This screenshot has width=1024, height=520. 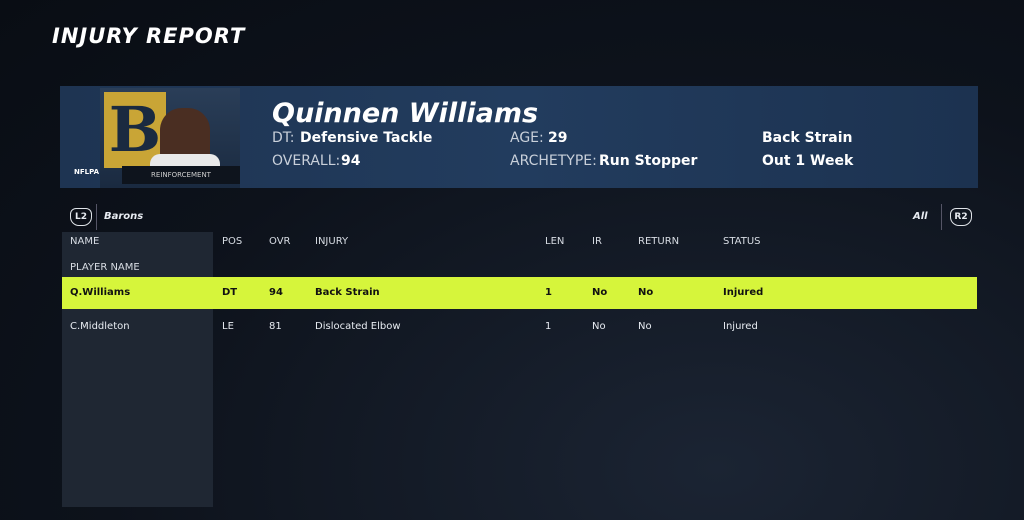 What do you see at coordinates (961, 217) in the screenshot?
I see `r2-button: R2` at bounding box center [961, 217].